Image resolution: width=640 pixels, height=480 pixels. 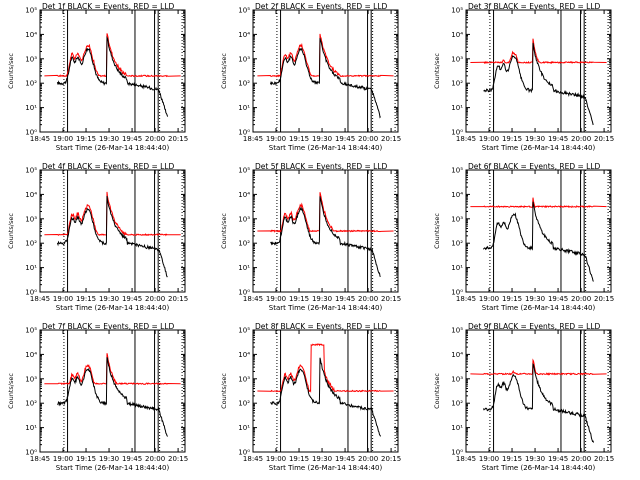 I want to click on panel-title: Det 4f BLACK = Events, RED = LLD, so click(x=108, y=166).